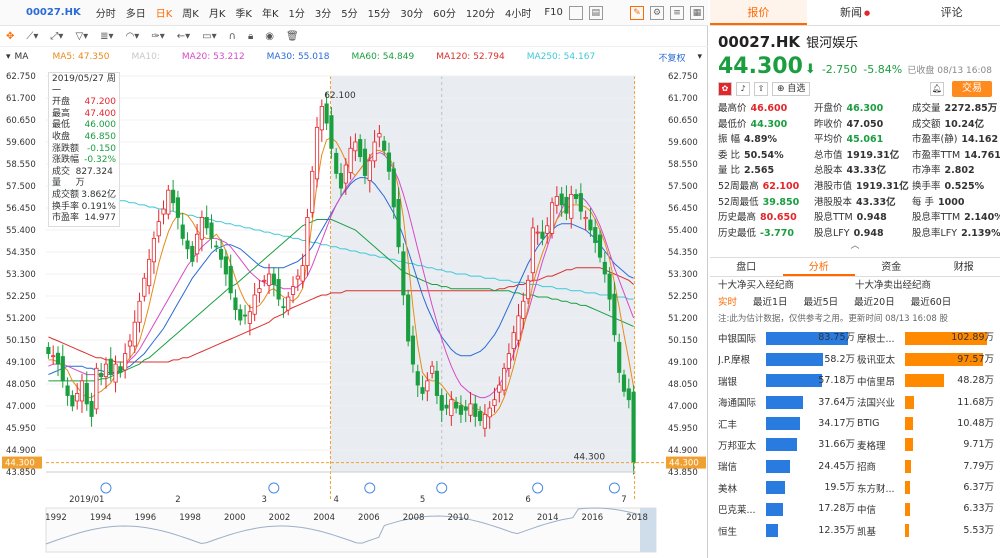  I want to click on period-tab: 多日, so click(135, 14).